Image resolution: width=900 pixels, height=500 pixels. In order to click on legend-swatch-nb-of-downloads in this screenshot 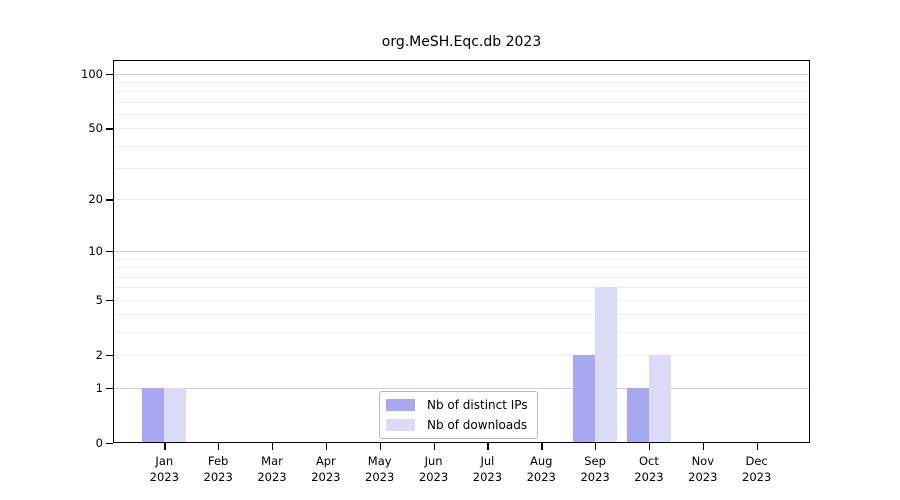, I will do `click(400, 425)`.